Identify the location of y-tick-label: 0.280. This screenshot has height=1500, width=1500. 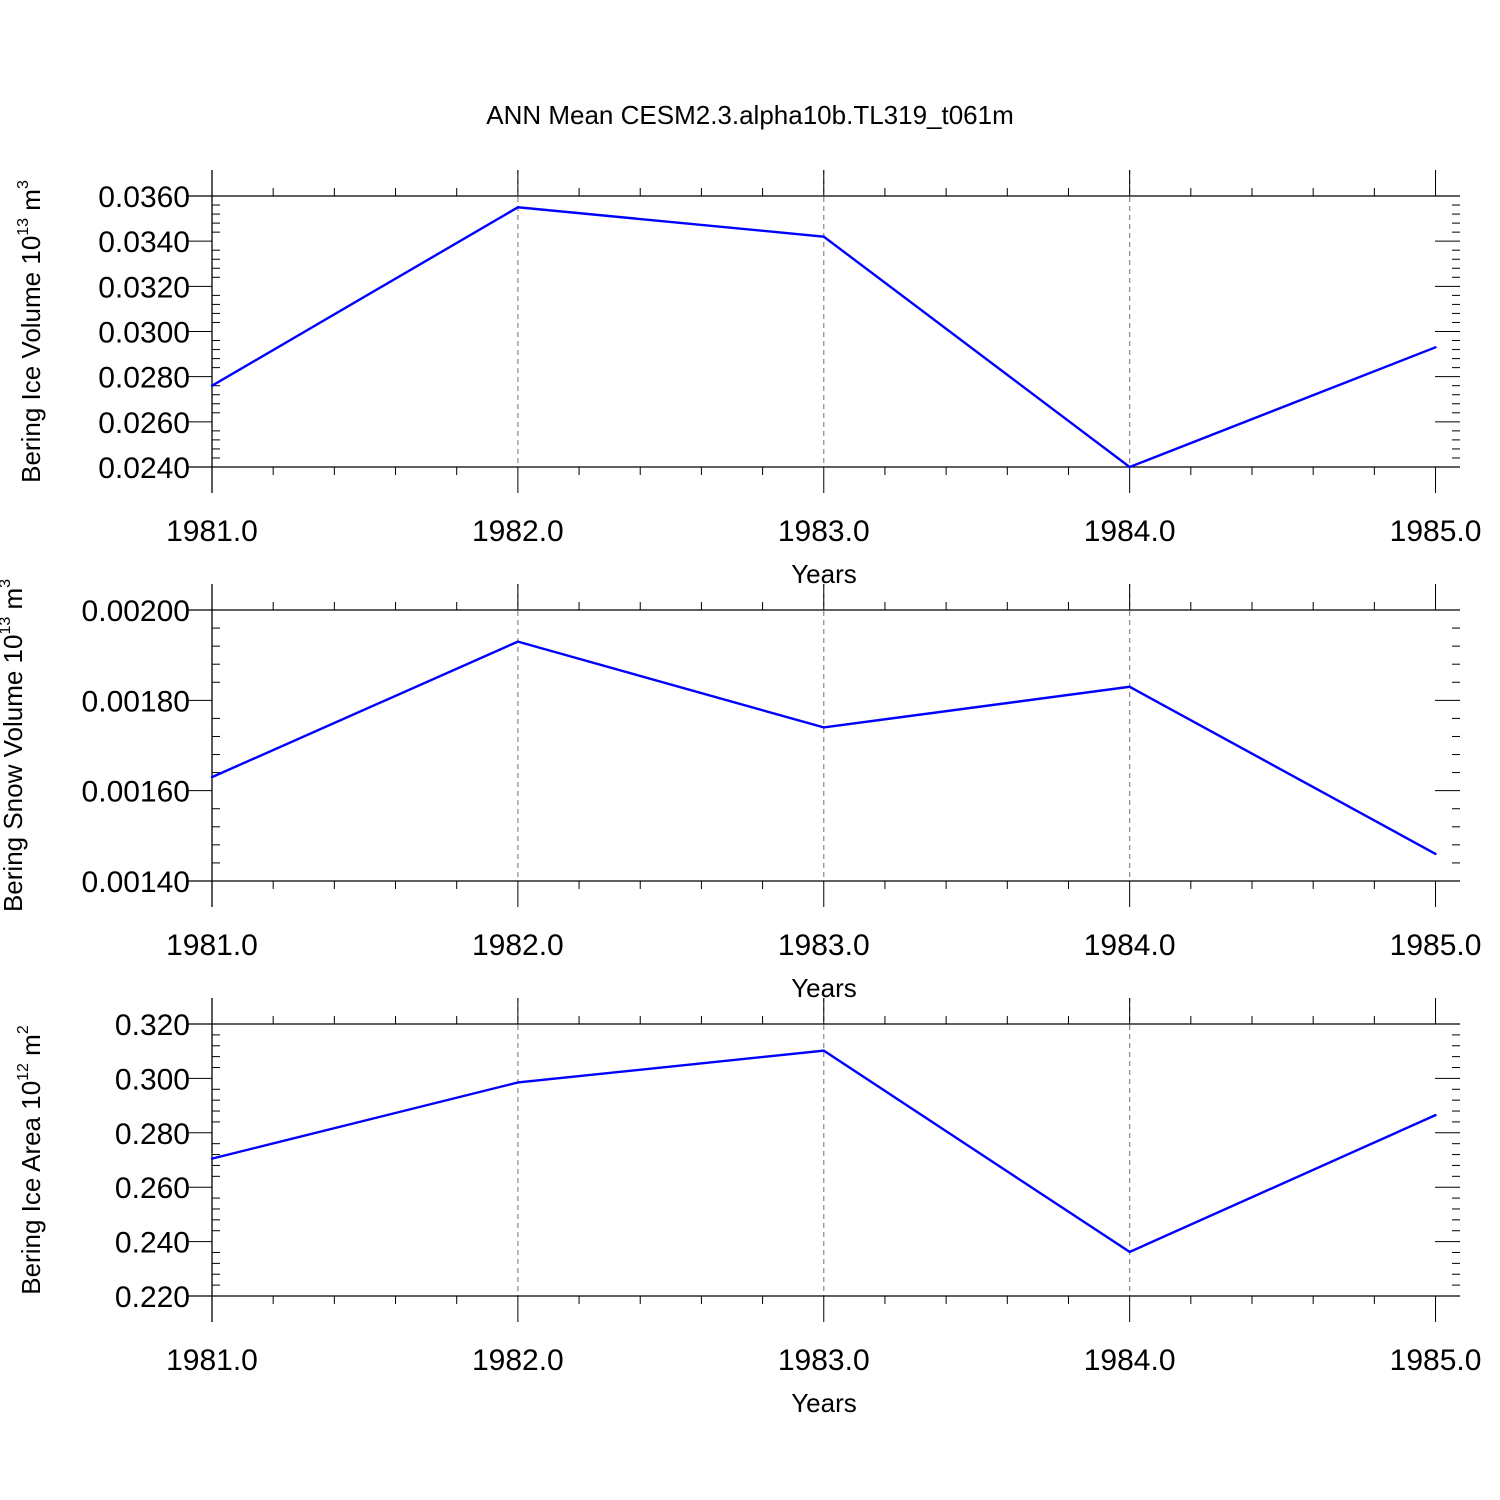
(152, 1134).